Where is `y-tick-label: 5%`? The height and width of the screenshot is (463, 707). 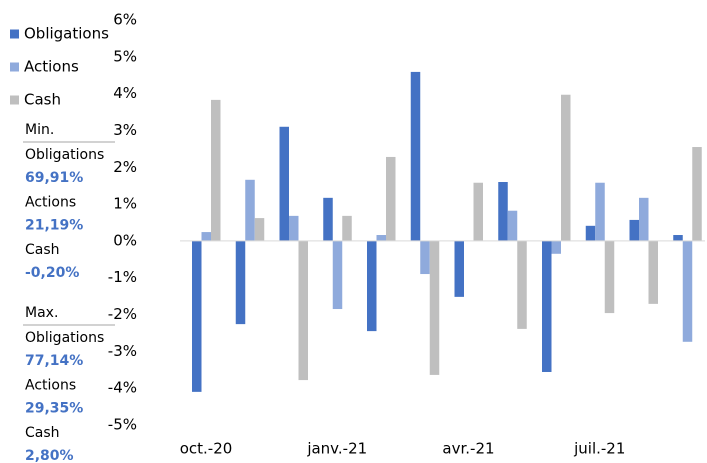
y-tick-label: 5% is located at coordinates (125, 56).